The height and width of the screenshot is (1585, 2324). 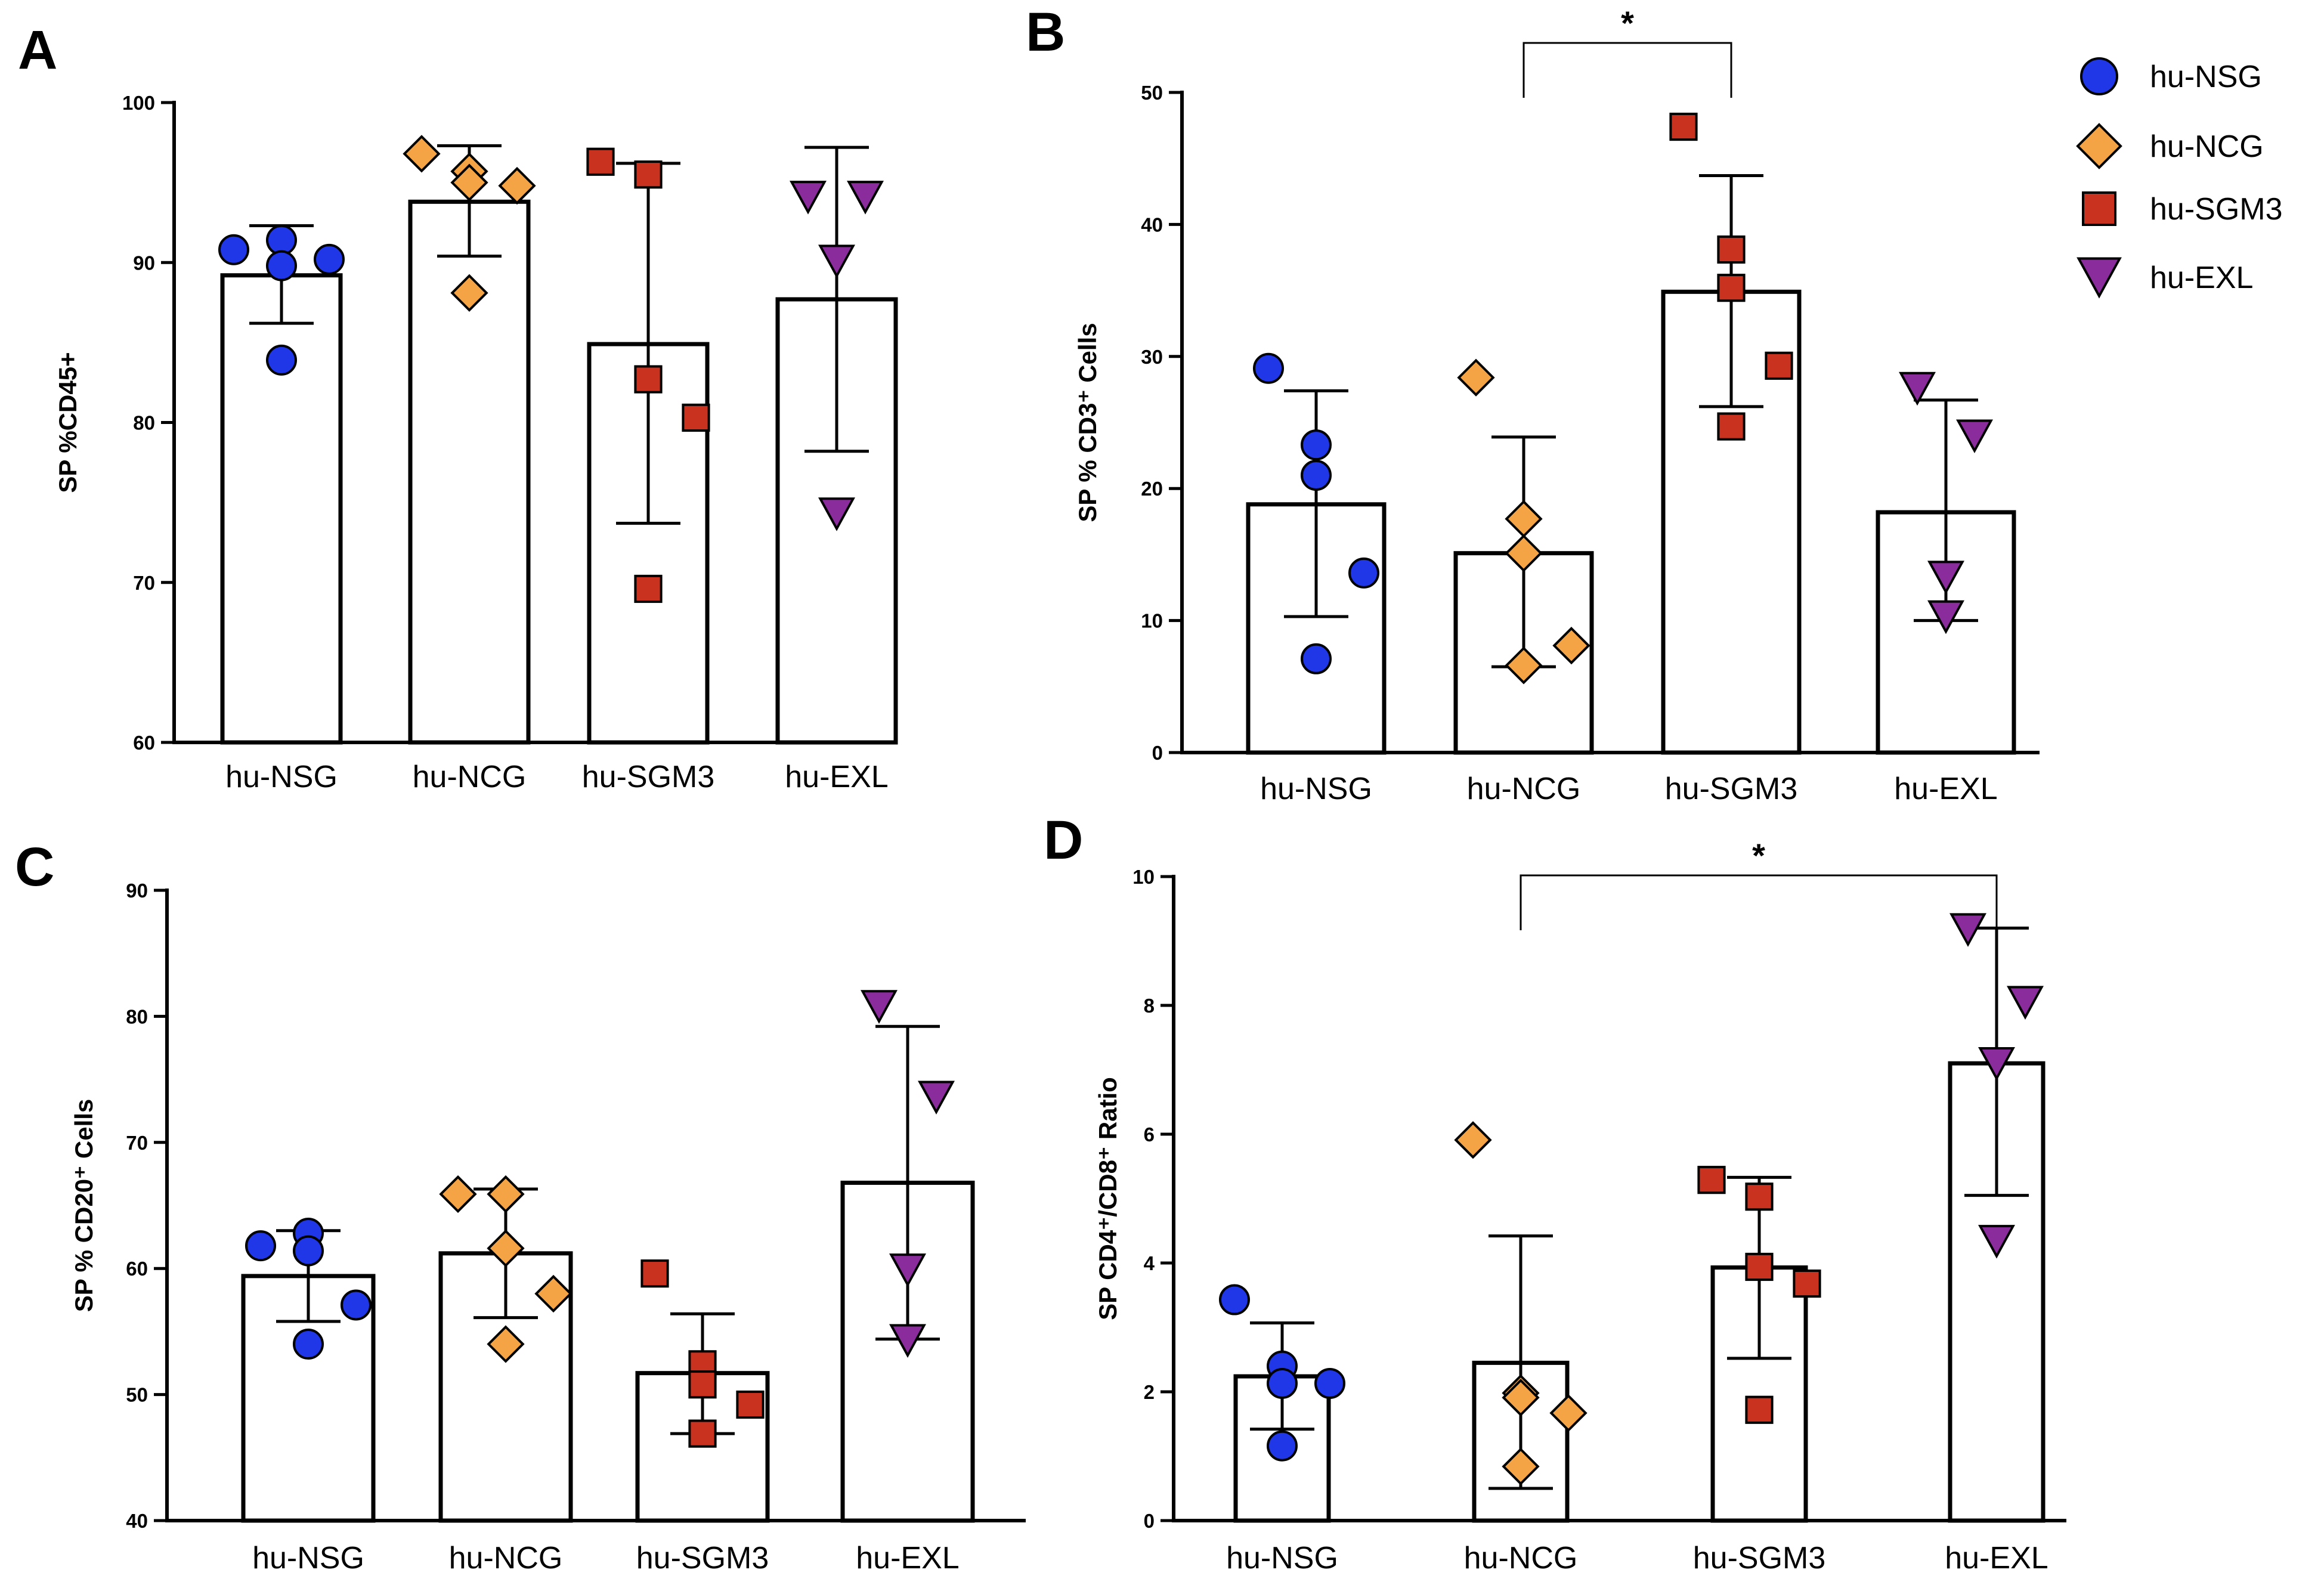 What do you see at coordinates (2201, 278) in the screenshot?
I see `legend-label: hu-EXL` at bounding box center [2201, 278].